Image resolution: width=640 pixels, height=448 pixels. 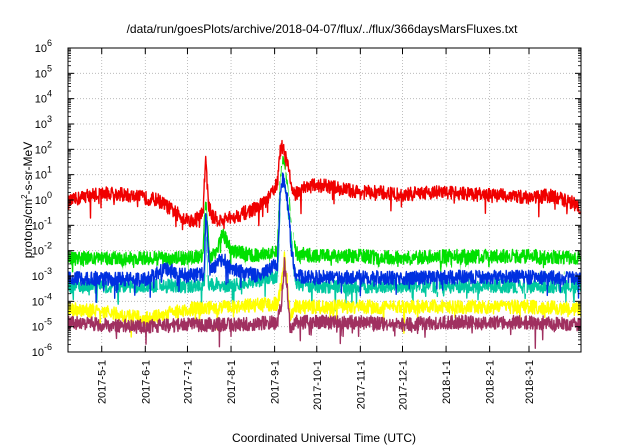 What do you see at coordinates (42, 350) in the screenshot?
I see `y-tick-label: 10⁻⁶` at bounding box center [42, 350].